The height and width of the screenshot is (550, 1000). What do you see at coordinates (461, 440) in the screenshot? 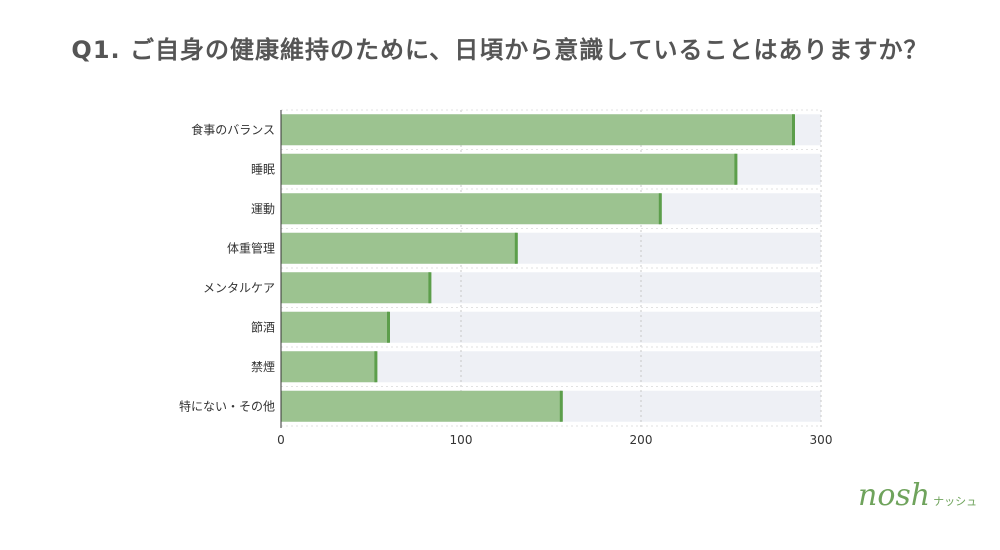
I see `x-tick-label: 100` at bounding box center [461, 440].